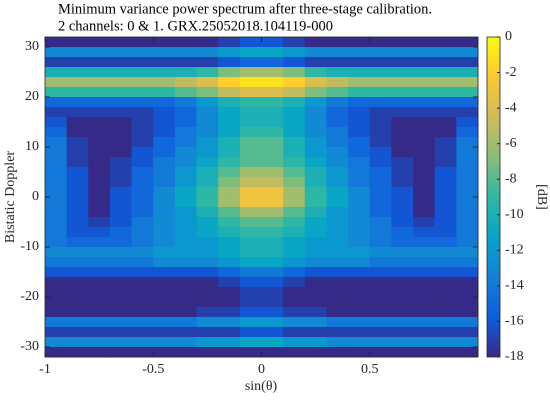 The width and height of the screenshot is (550, 400). Describe the element at coordinates (511, 72) in the screenshot. I see `colorbar-tick-label: -2` at that location.